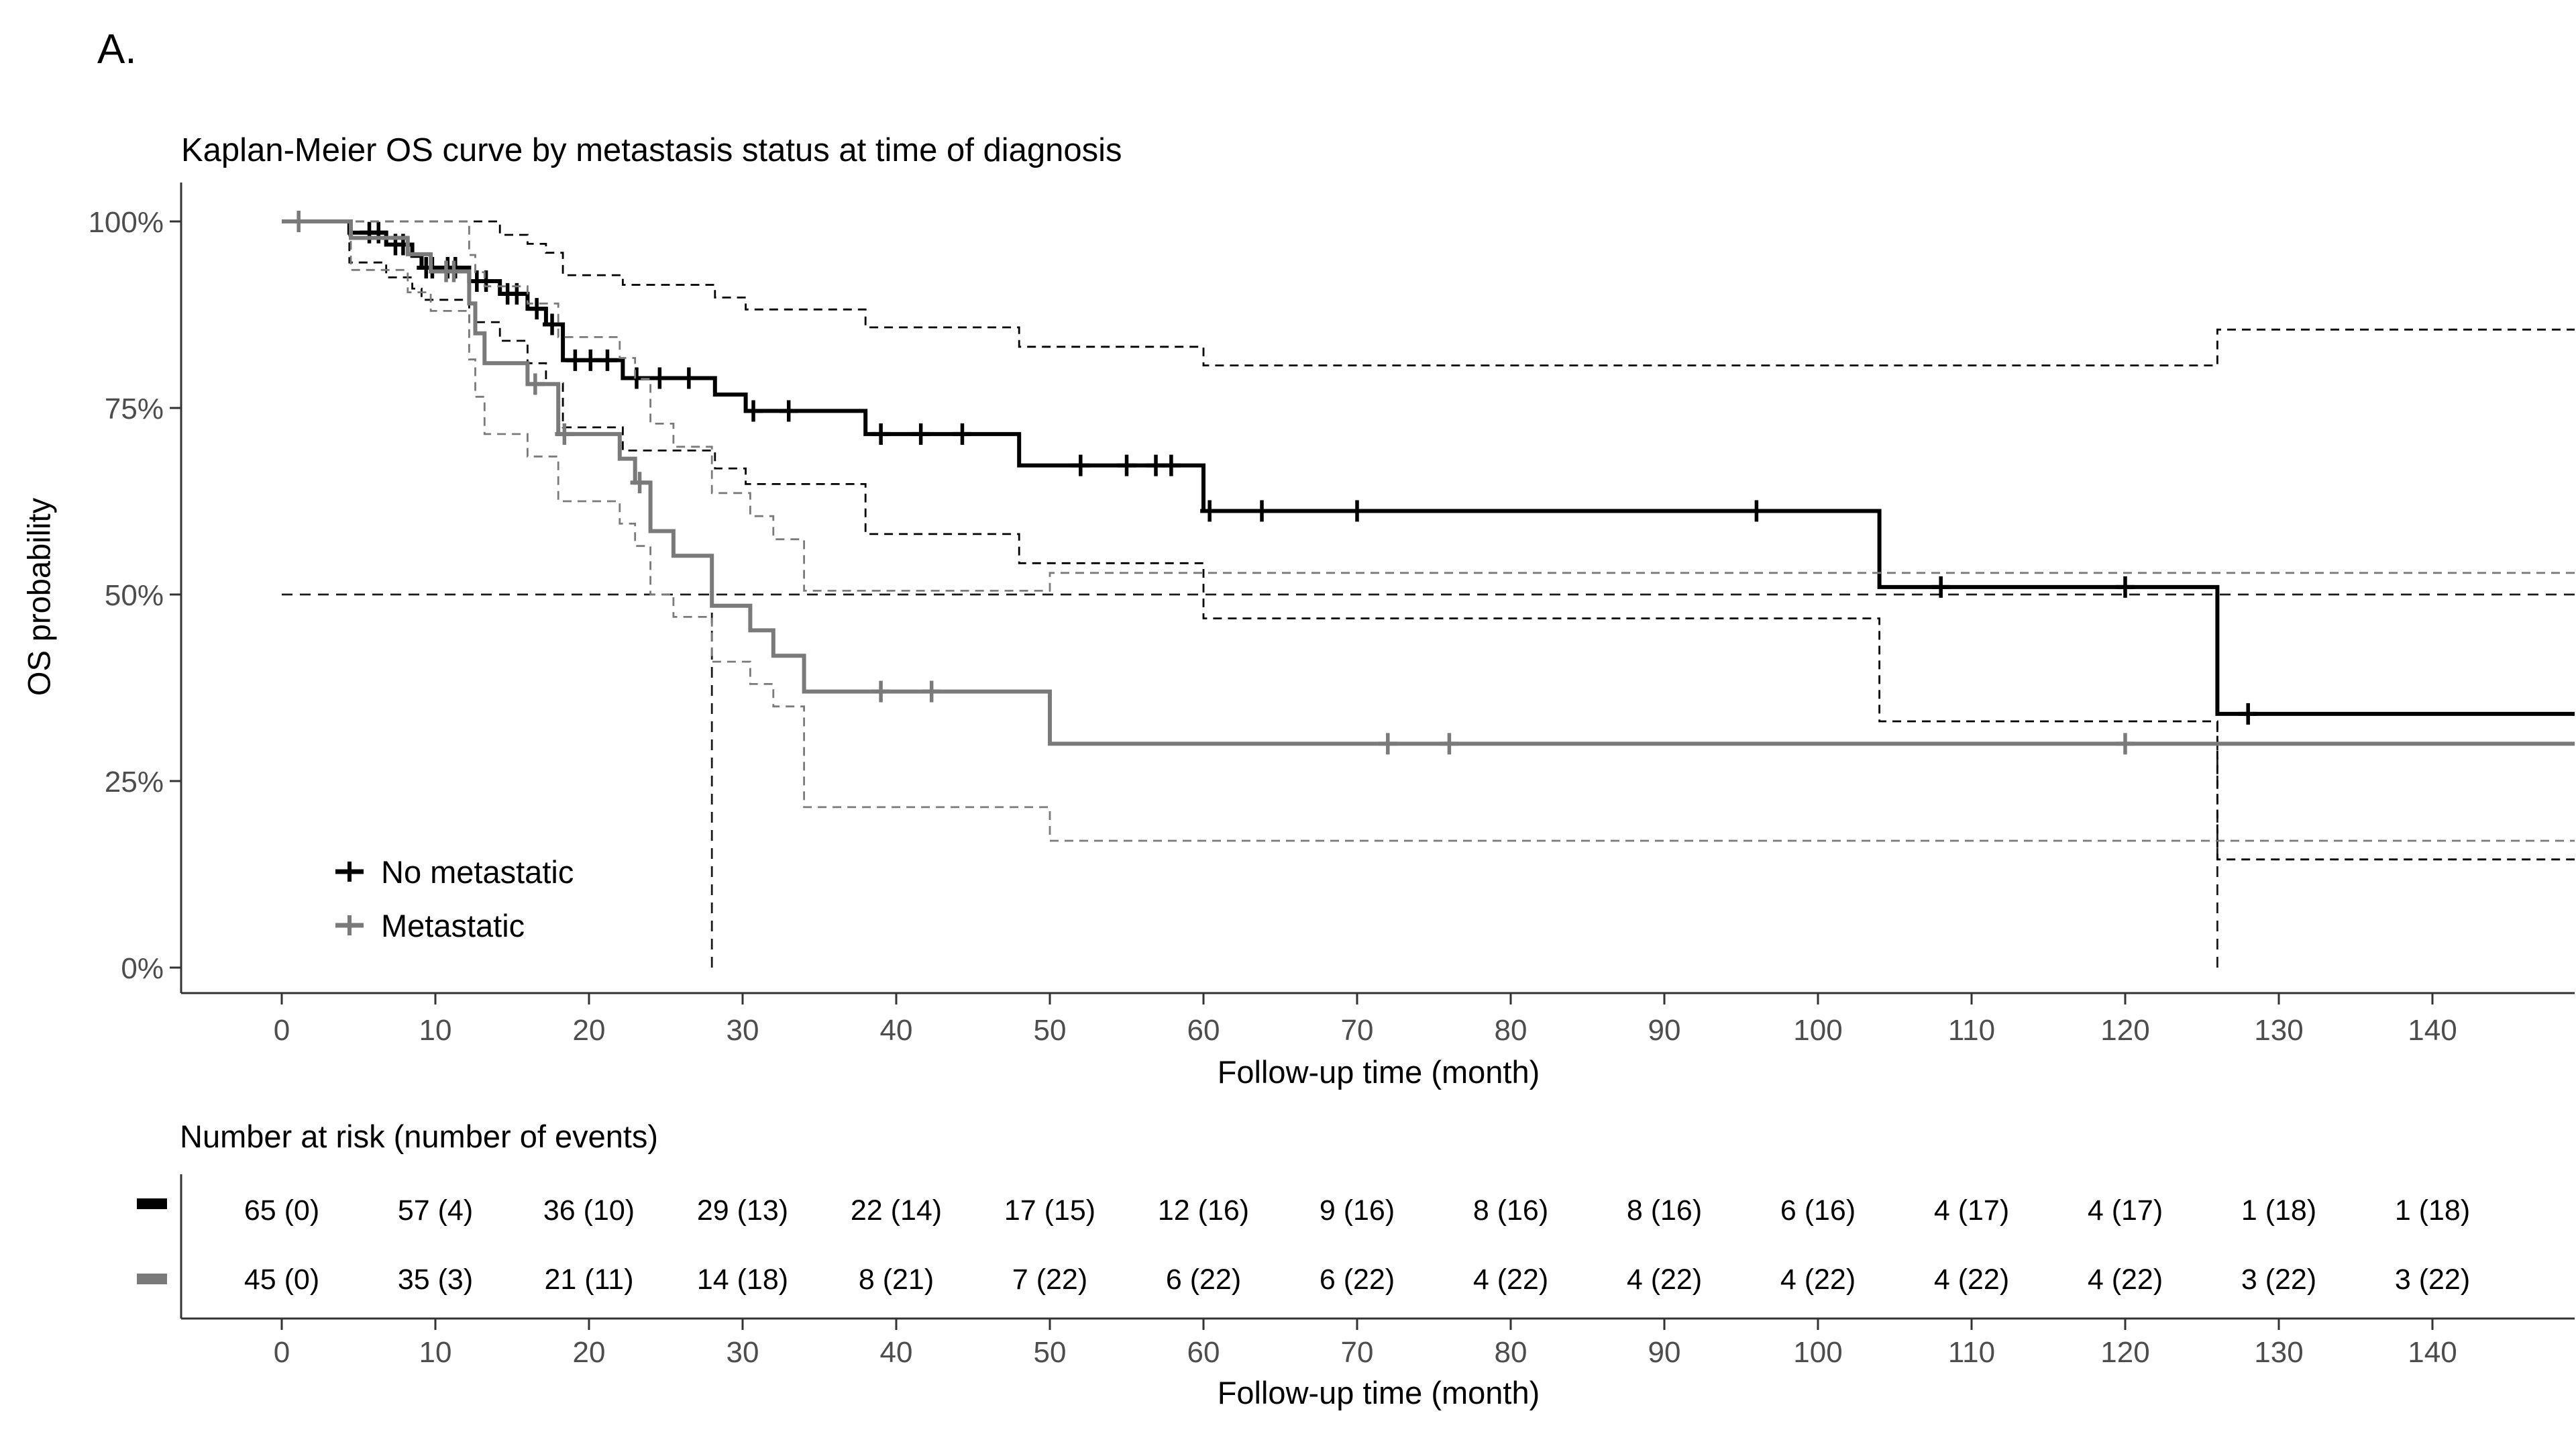 The height and width of the screenshot is (1444, 2576). Describe the element at coordinates (2124, 1030) in the screenshot. I see `x-tick-label: 120` at that location.